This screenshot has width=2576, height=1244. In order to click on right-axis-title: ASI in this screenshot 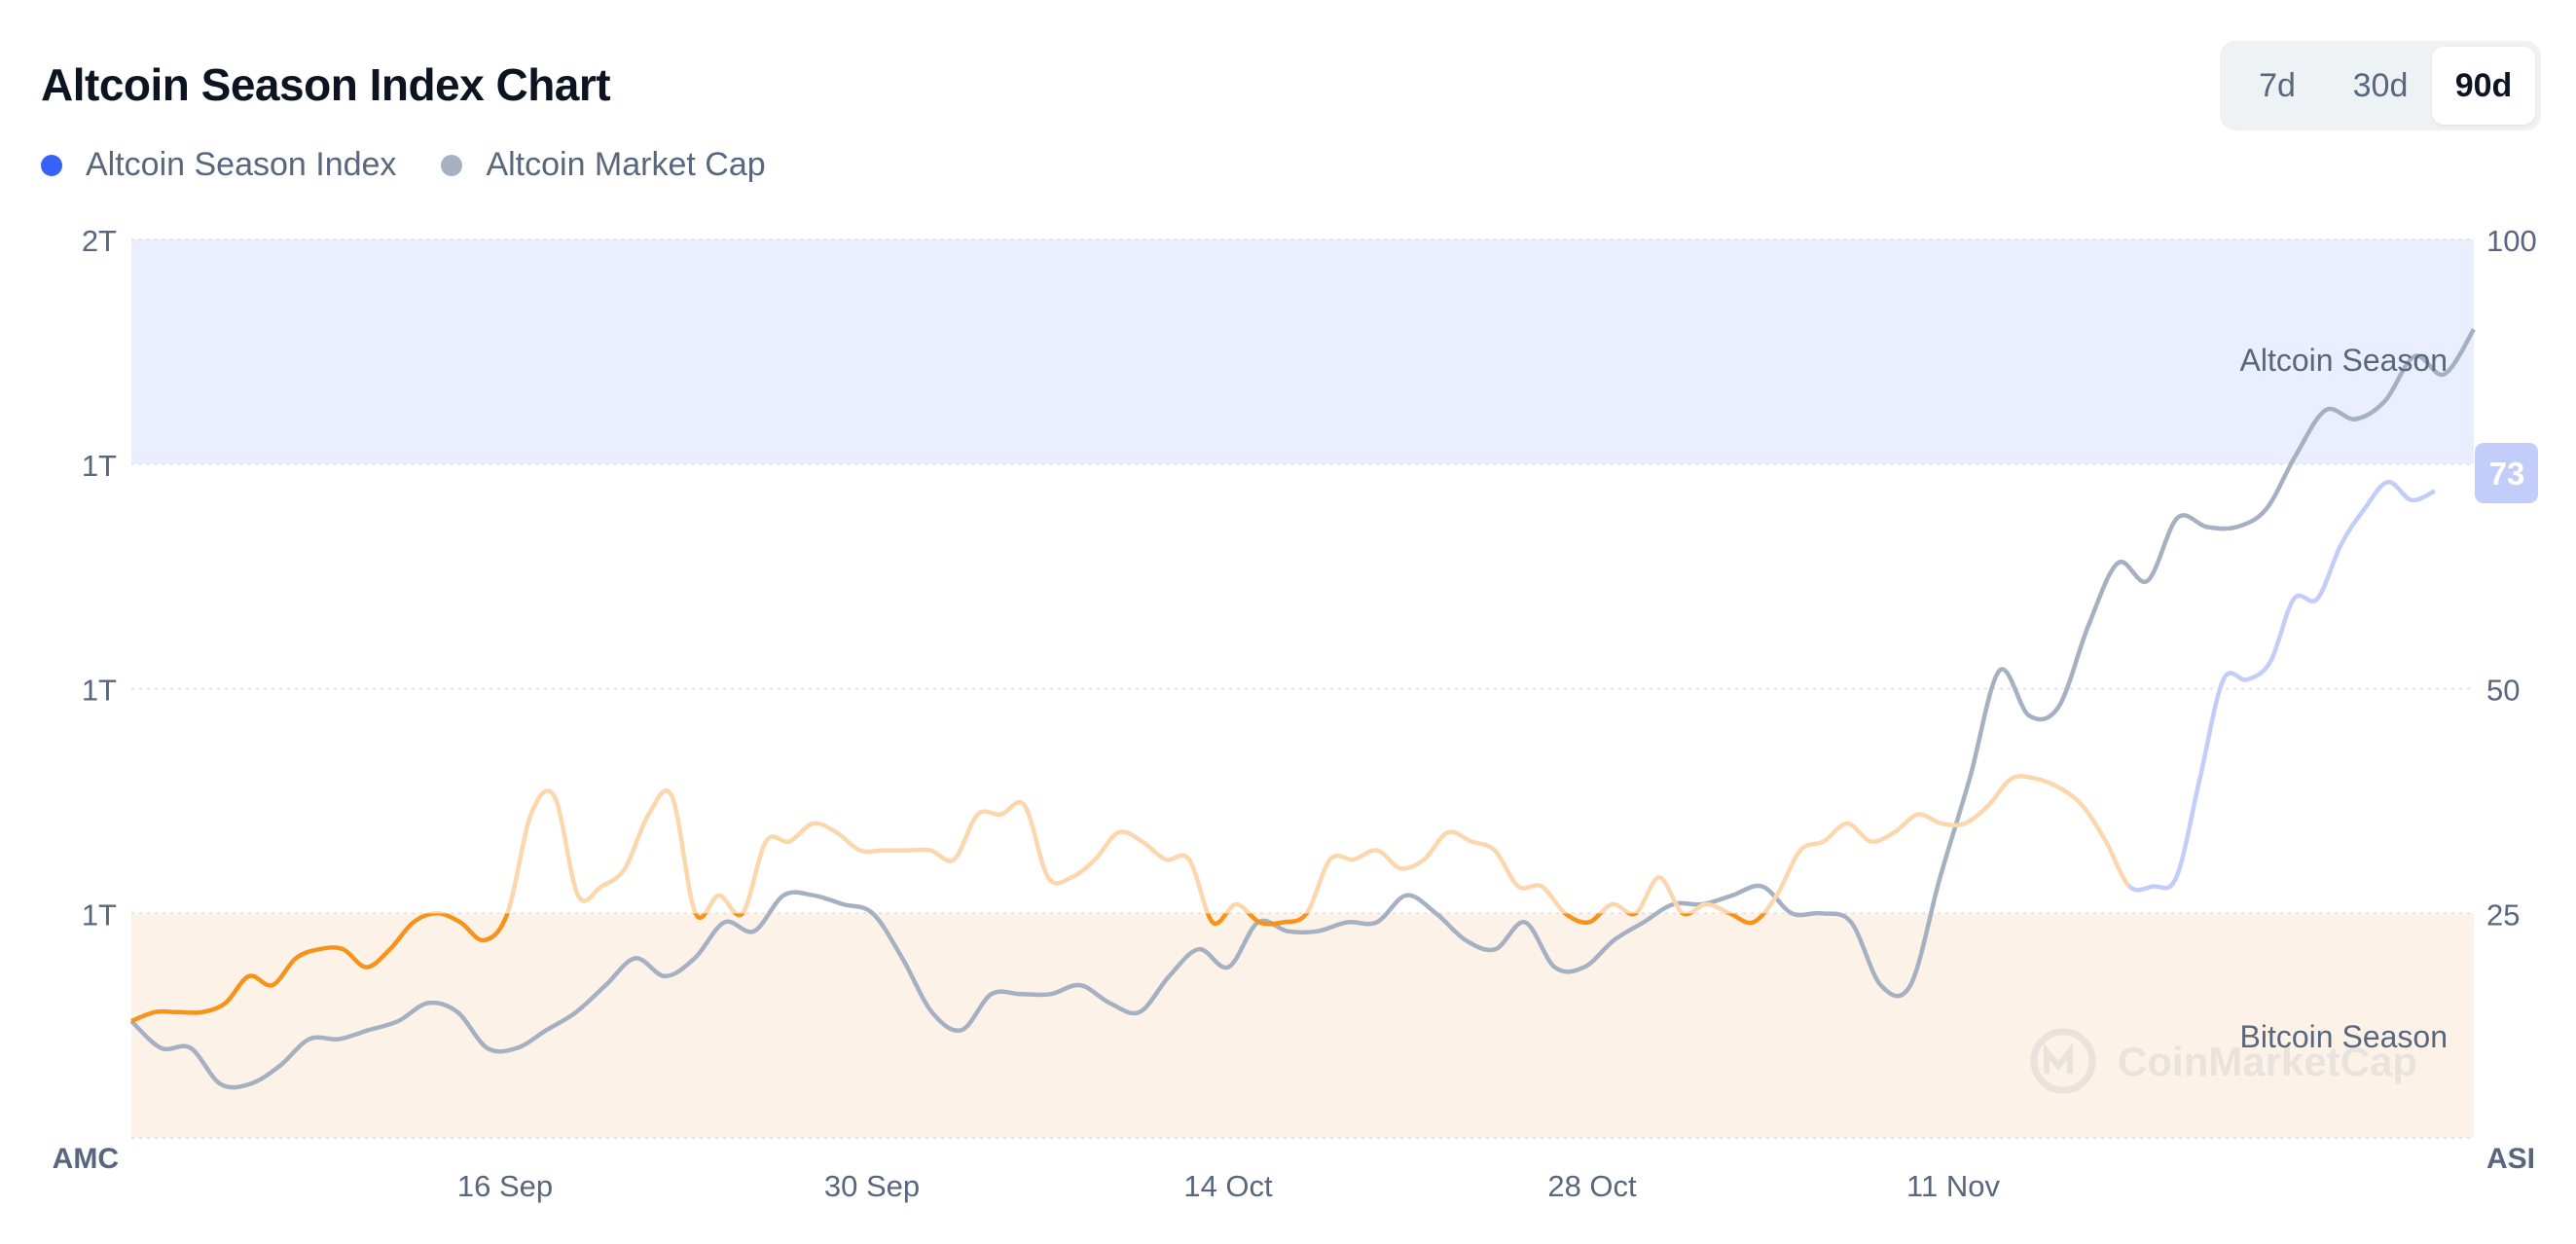, I will do `click(2510, 1159)`.